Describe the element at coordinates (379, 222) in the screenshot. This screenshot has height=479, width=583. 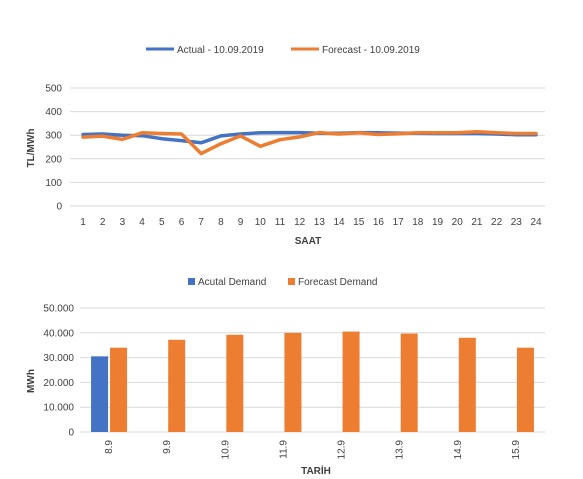
I see `x-tick-label: 16` at that location.